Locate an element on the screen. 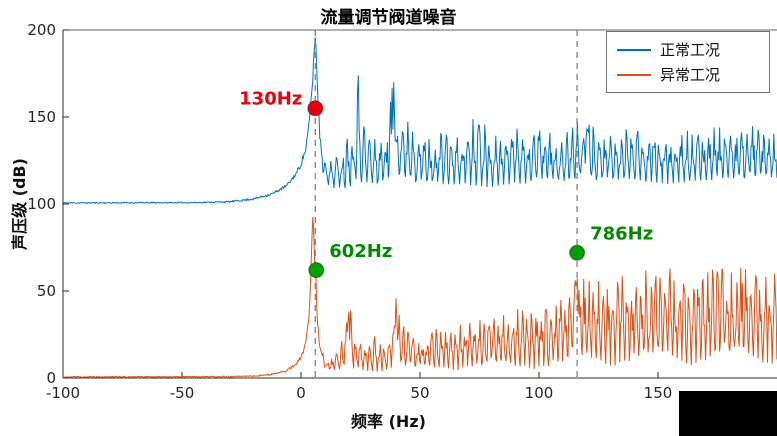 This screenshot has height=436, width=777. y-tick-label: 50 is located at coordinates (46, 291).